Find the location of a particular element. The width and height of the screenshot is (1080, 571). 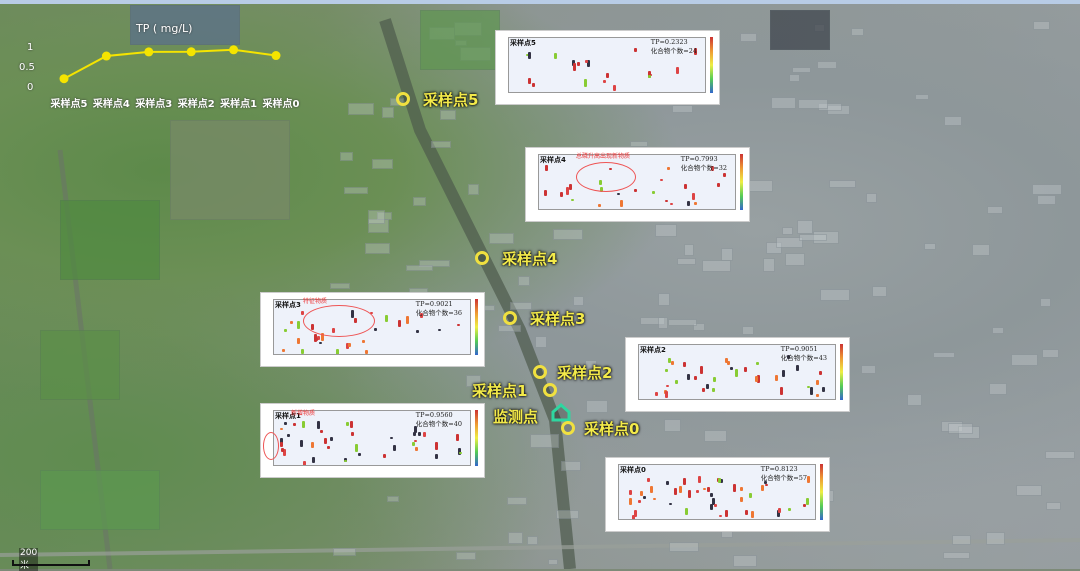

mass-spectrum-panel: 采样点2 TP=0.9051 化合物个数=43 is located at coordinates (737, 374).